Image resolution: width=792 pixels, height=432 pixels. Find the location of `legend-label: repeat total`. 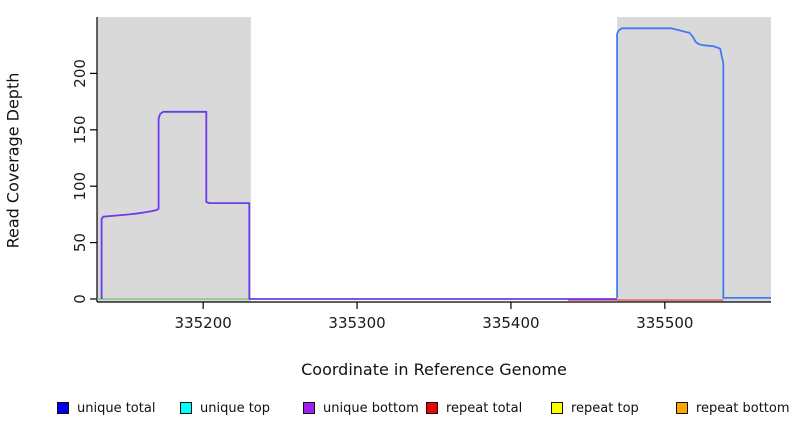

legend-label: repeat total is located at coordinates (484, 408).